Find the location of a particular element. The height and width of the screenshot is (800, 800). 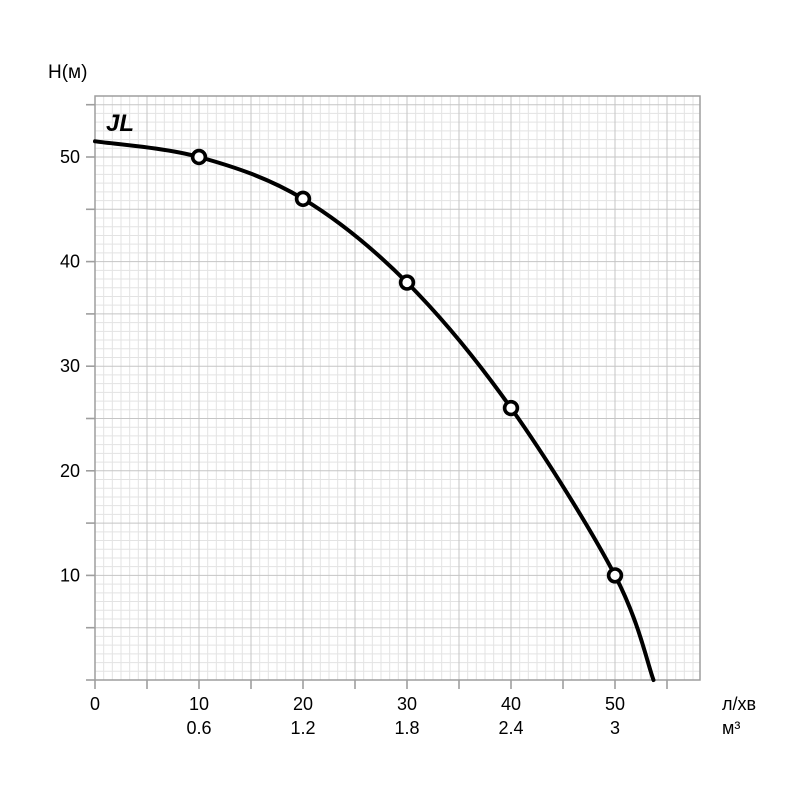

x-tick-label-m3: 3 is located at coordinates (615, 728).